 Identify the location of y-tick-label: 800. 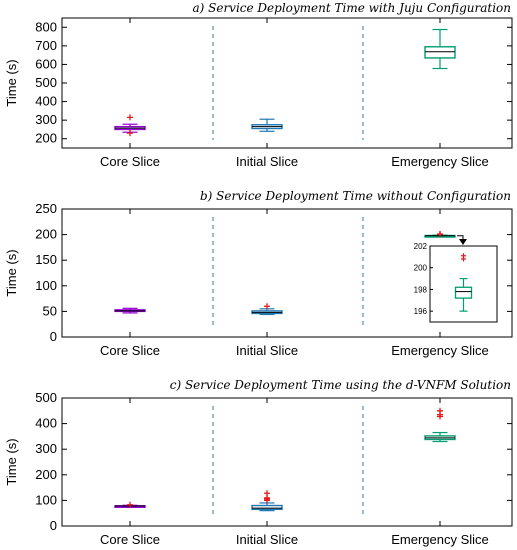
(46, 26).